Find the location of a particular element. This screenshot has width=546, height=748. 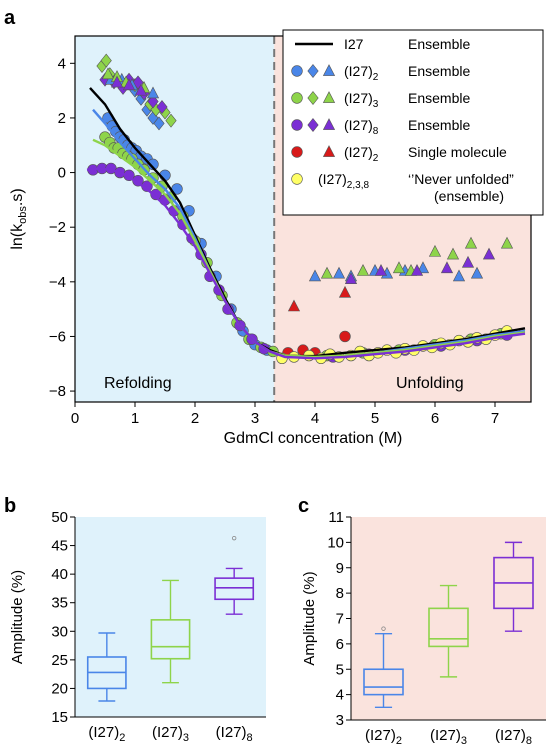

y-tick-label: 9 is located at coordinates (340, 568).